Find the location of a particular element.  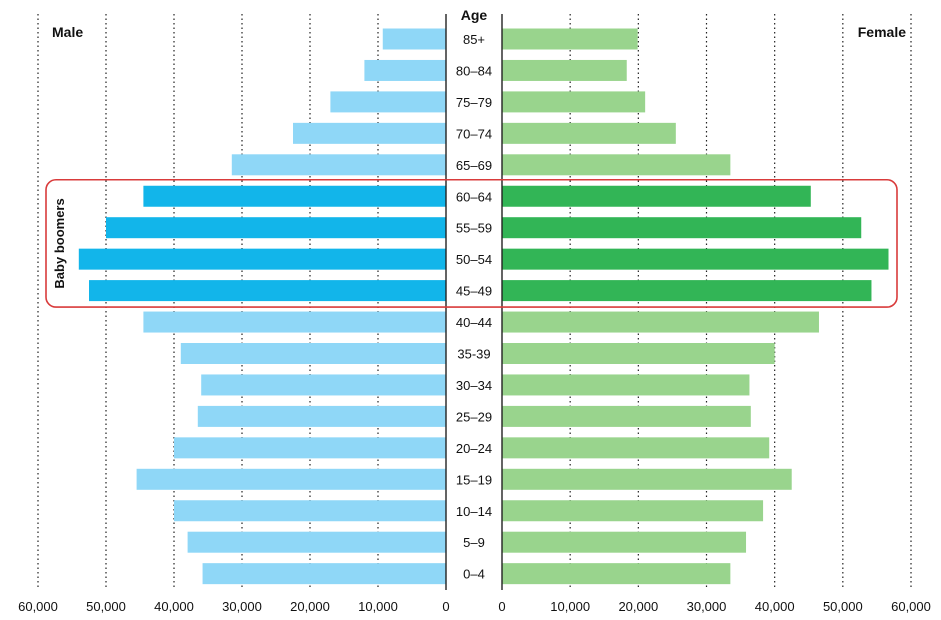

tick-label-male: 10,000 is located at coordinates (378, 606).